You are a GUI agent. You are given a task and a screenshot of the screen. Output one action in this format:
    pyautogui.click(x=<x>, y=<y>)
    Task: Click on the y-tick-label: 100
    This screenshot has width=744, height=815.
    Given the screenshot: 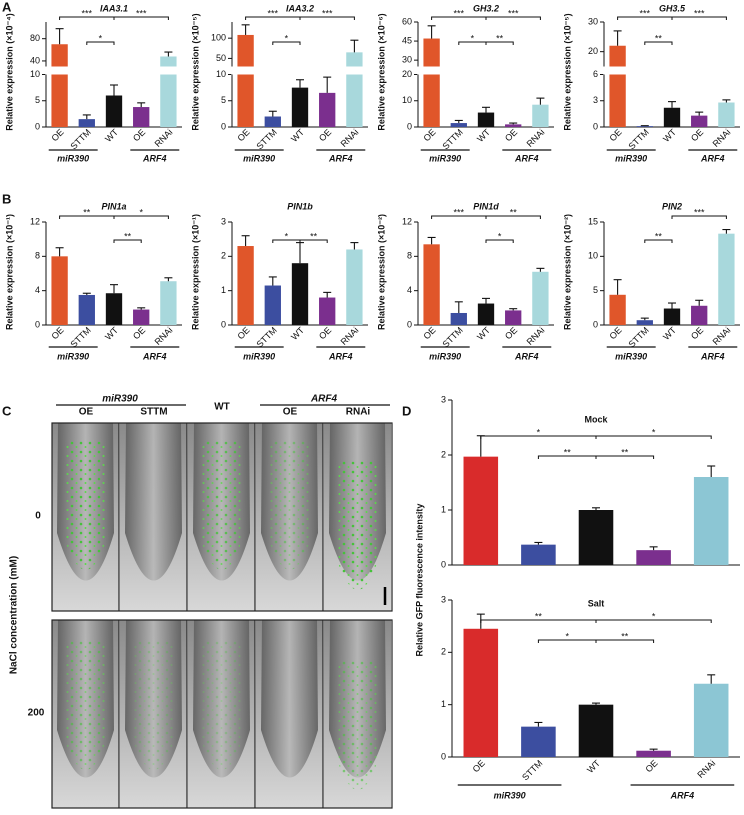 What is the action you would take?
    pyautogui.click(x=218, y=38)
    